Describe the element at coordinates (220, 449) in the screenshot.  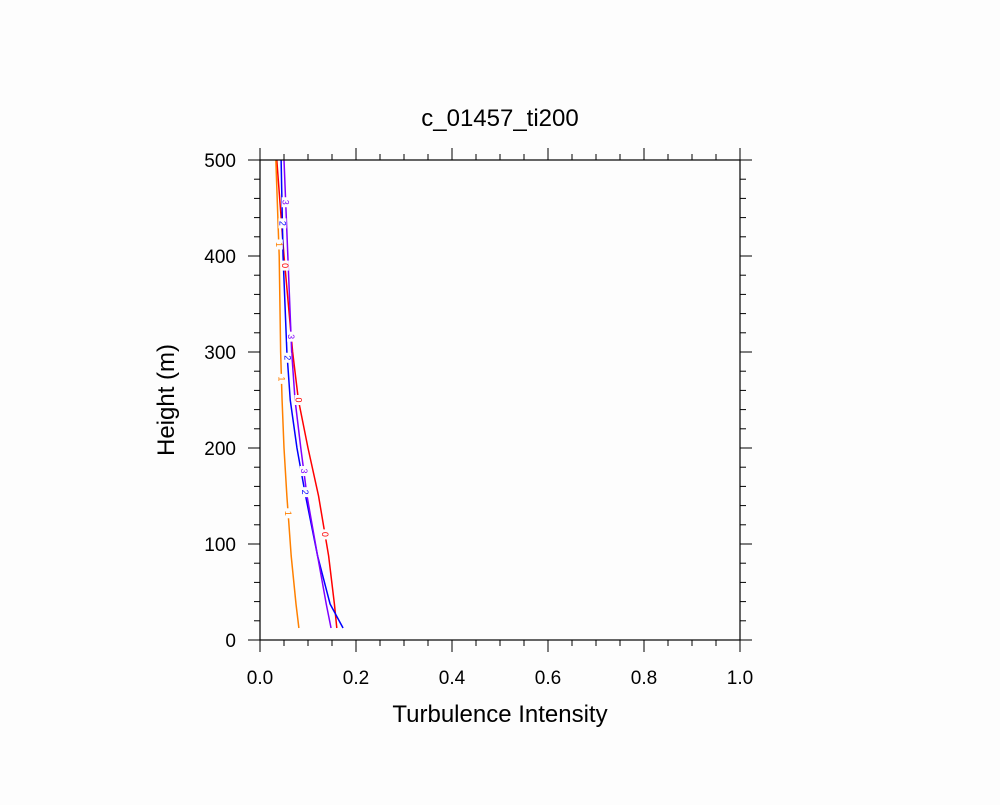
I see `y-tick-label: 200` at that location.